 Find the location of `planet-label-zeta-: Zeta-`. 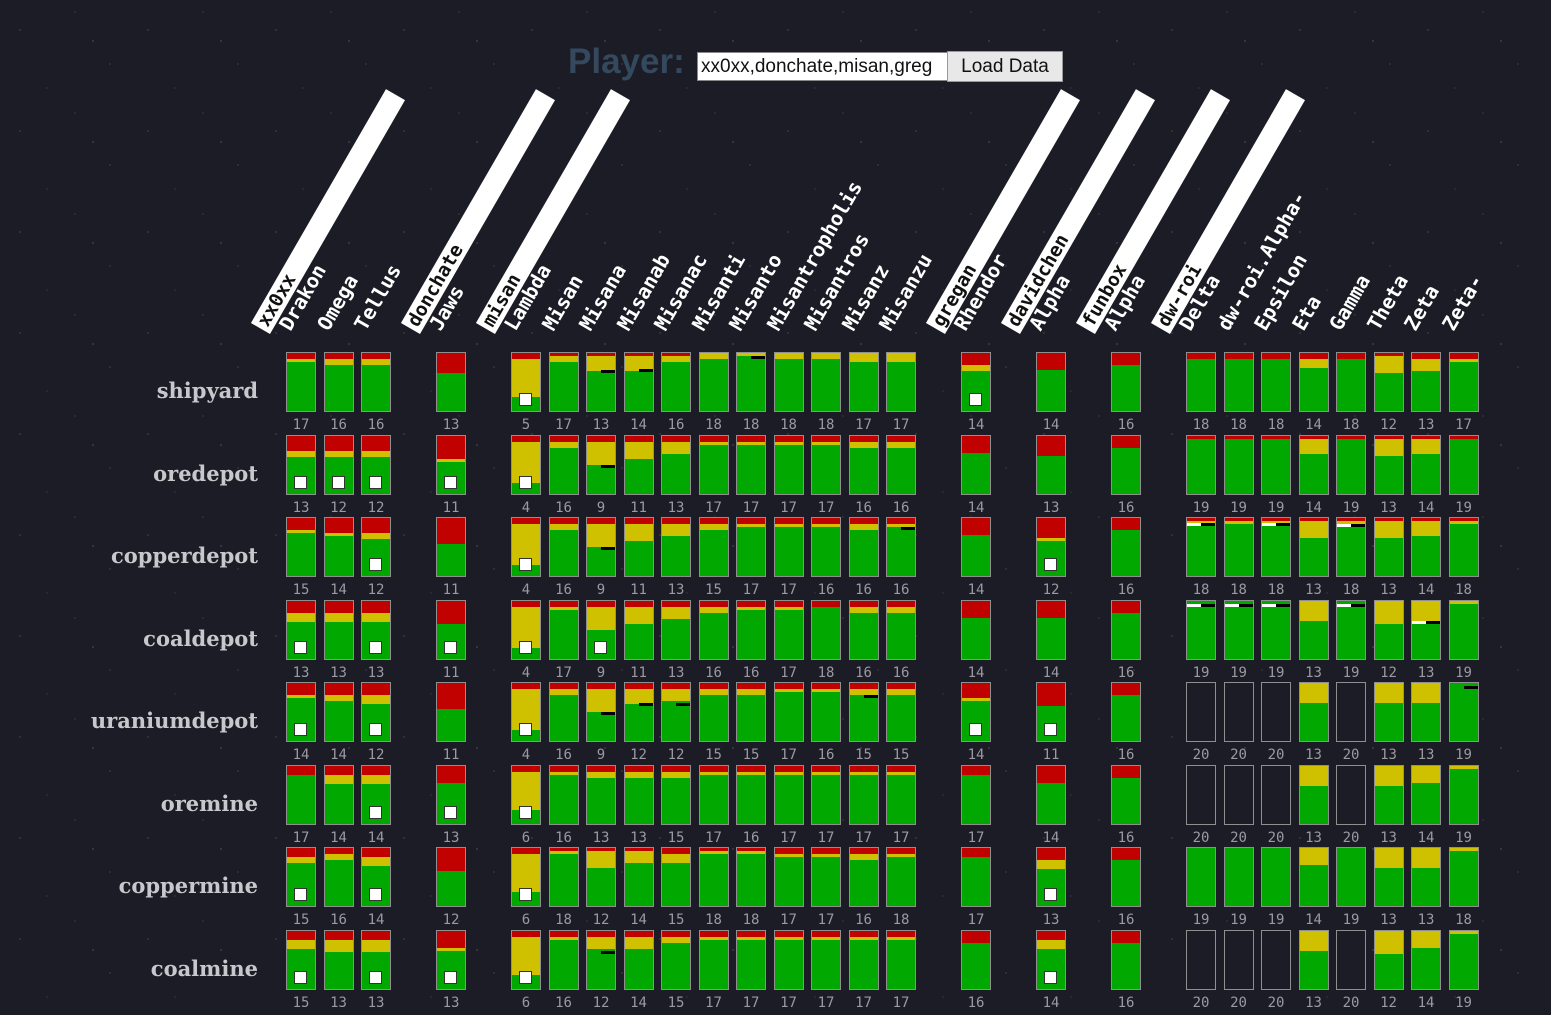

planet-label-zeta-: Zeta- is located at coordinates (1462, 302).